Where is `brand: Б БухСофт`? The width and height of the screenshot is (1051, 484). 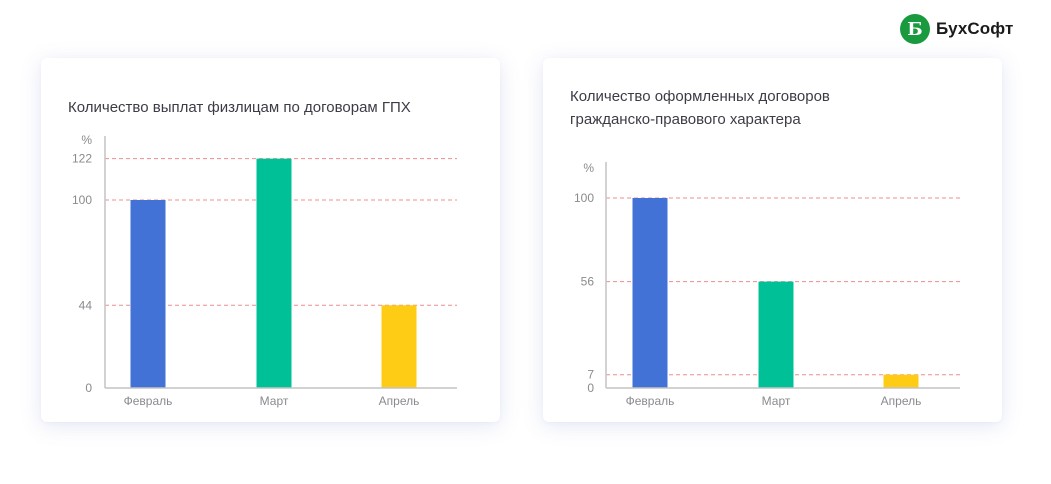
brand: Б БухСофт is located at coordinates (956, 29).